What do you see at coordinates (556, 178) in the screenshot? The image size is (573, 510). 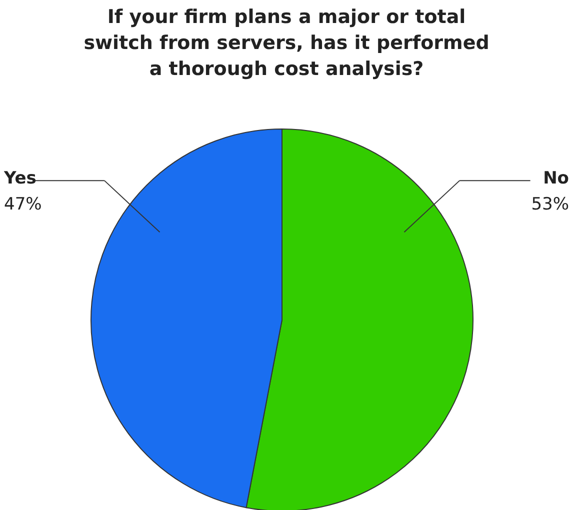 I see `legend-label: No` at bounding box center [556, 178].